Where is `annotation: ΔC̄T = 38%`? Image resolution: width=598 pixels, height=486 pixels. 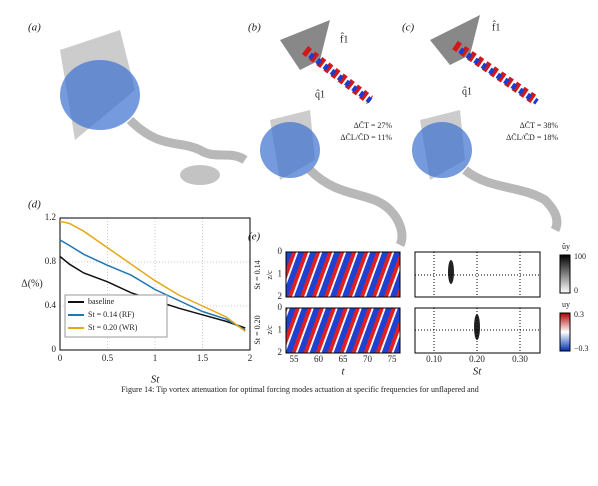
annotation: ΔC̄T = 38% is located at coordinates (539, 125).